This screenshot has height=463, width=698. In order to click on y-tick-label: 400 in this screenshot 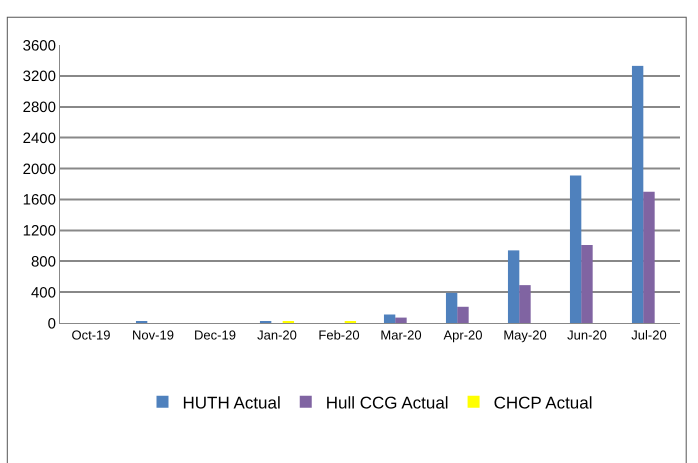, I will do `click(43, 293)`.